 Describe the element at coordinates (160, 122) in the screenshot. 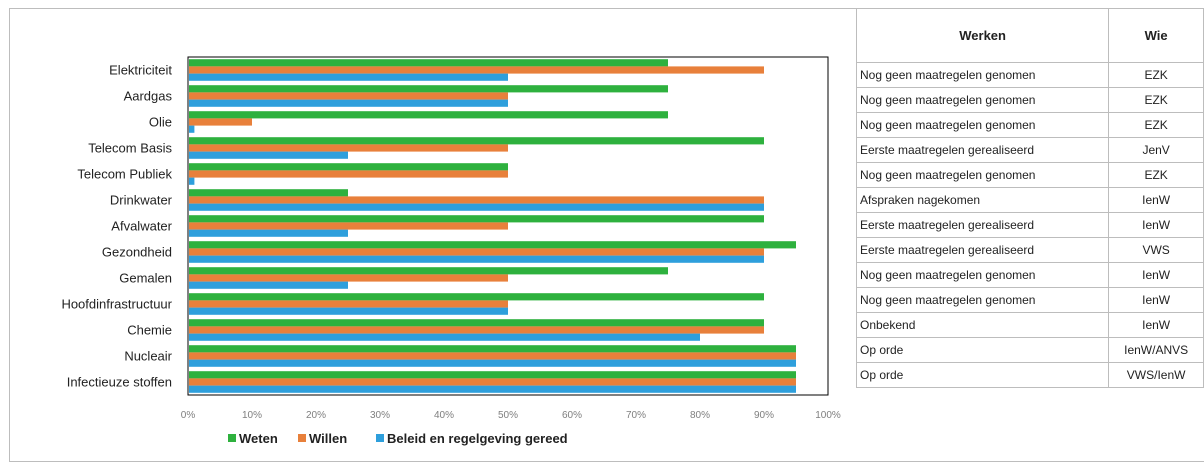

I see `category-label: Olie` at that location.